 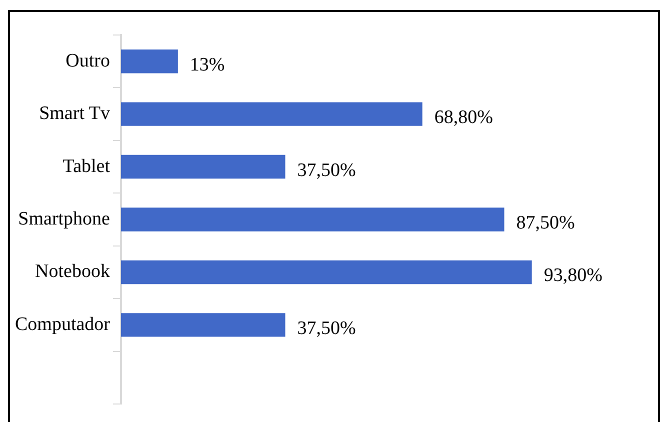 I want to click on data-label: 68,80%, so click(x=464, y=117).